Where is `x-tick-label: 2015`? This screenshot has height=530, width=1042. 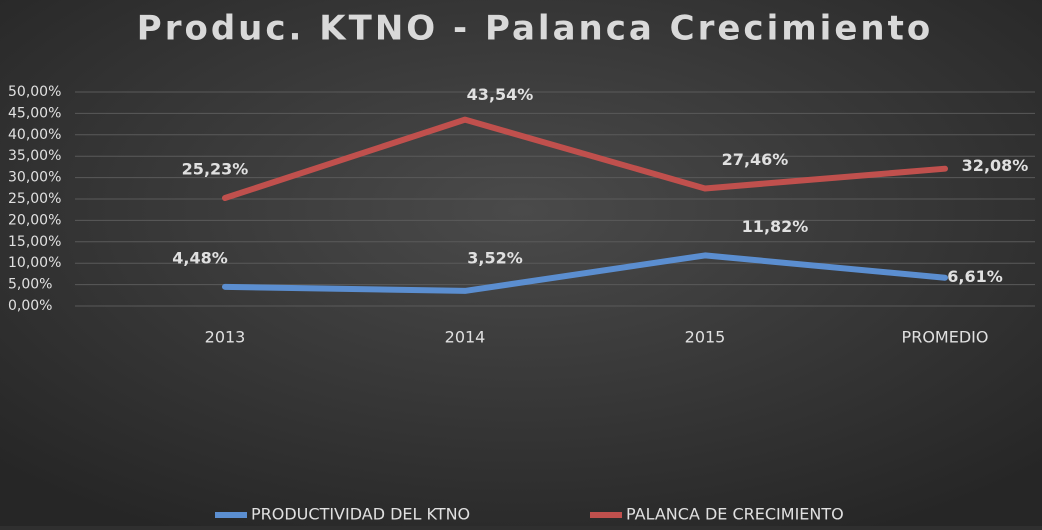 x-tick-label: 2015 is located at coordinates (705, 337).